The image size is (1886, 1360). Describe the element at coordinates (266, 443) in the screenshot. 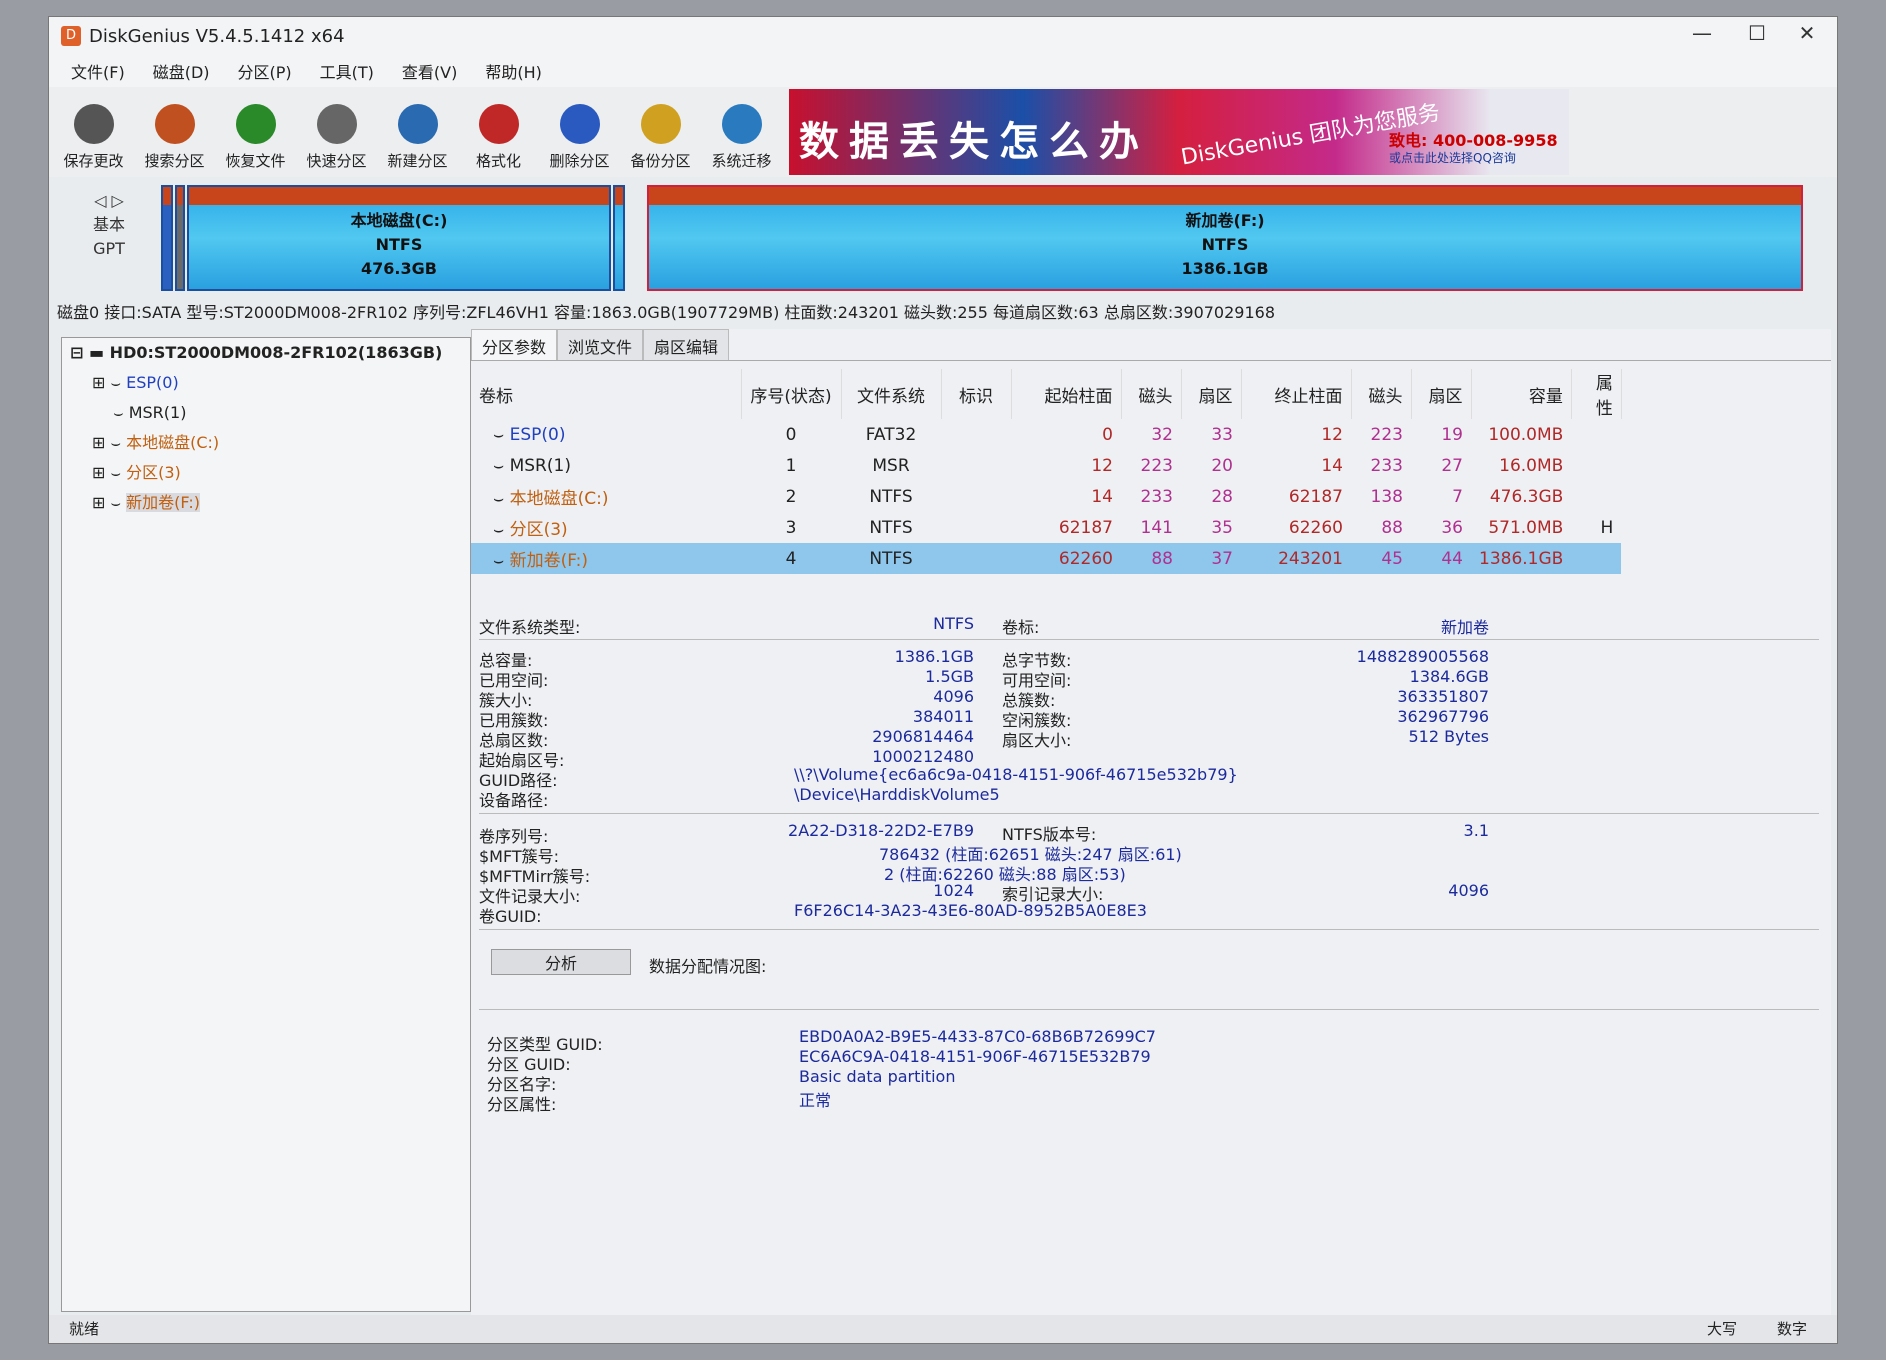

I see `tree-item: ⊞ ⌣ 本地磁盘(C:)` at that location.